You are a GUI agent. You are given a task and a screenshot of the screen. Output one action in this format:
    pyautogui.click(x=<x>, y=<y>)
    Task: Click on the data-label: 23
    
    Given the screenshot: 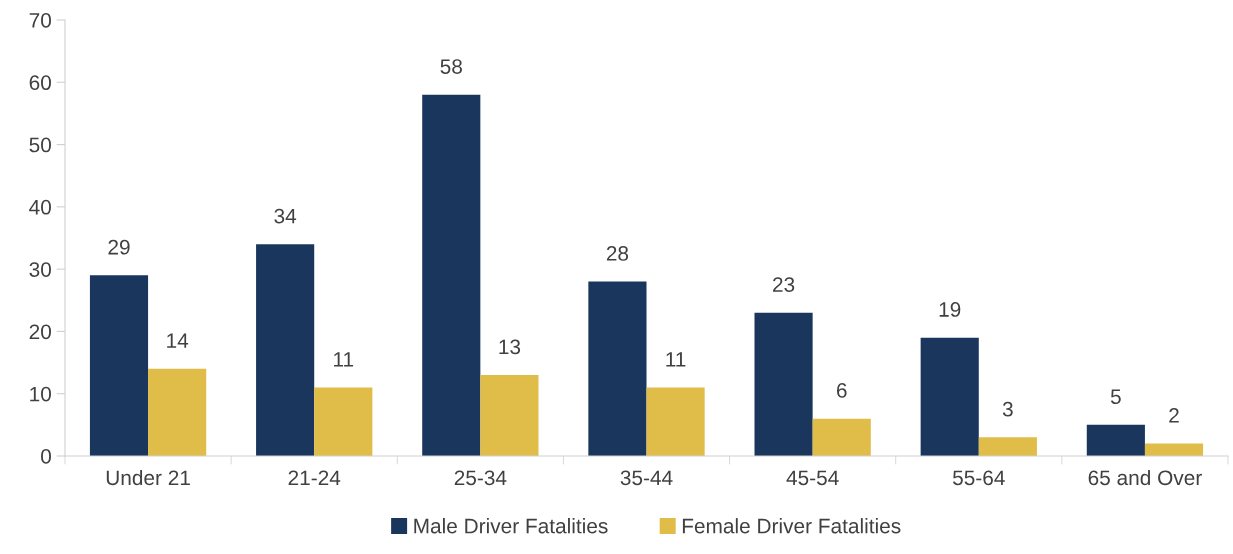 What is the action you would take?
    pyautogui.click(x=784, y=284)
    